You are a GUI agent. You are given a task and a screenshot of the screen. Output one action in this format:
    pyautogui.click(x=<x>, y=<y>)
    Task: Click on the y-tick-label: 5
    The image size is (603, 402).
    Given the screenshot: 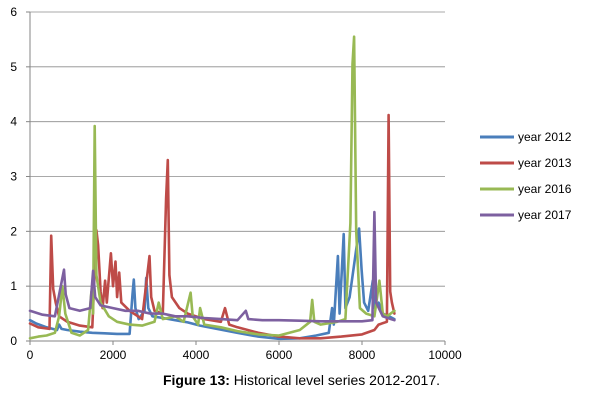 What is the action you would take?
    pyautogui.click(x=13, y=67)
    